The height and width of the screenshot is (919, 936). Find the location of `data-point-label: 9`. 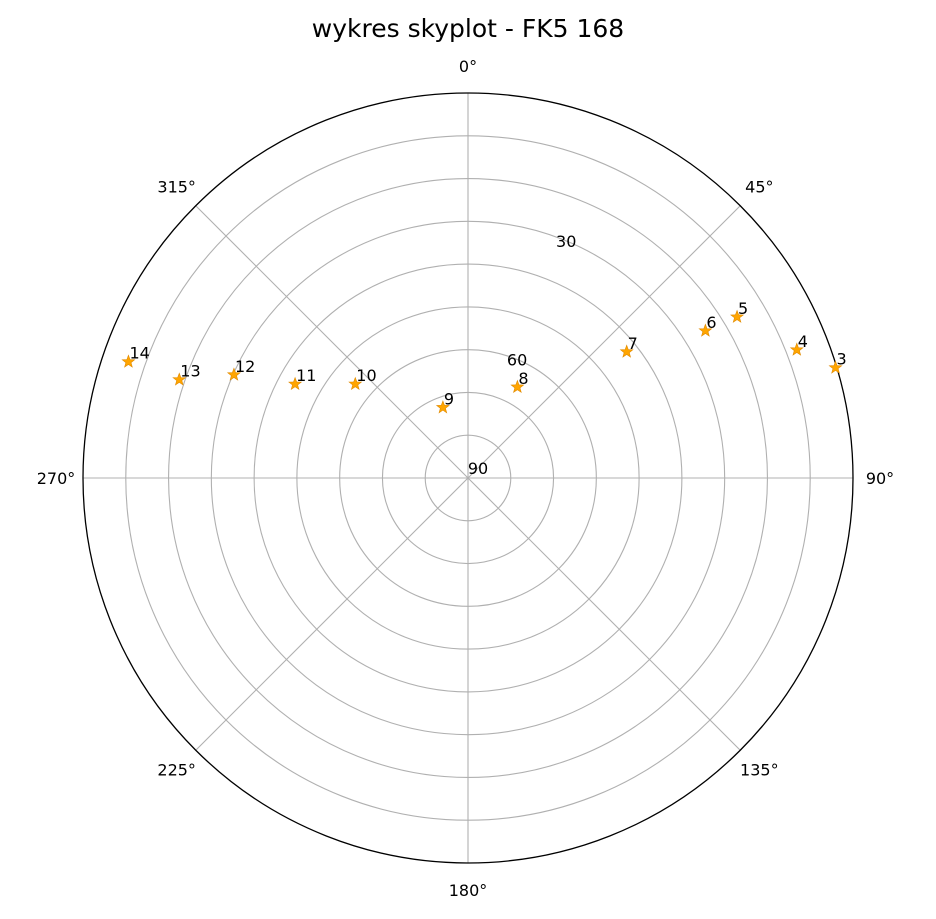

data-point-label: 9 is located at coordinates (449, 398).